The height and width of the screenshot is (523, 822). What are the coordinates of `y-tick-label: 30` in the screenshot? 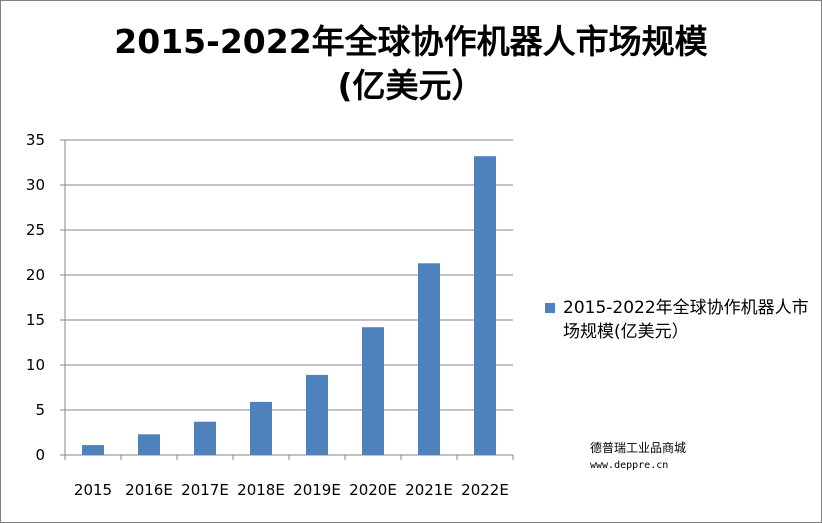 It's located at (35, 185).